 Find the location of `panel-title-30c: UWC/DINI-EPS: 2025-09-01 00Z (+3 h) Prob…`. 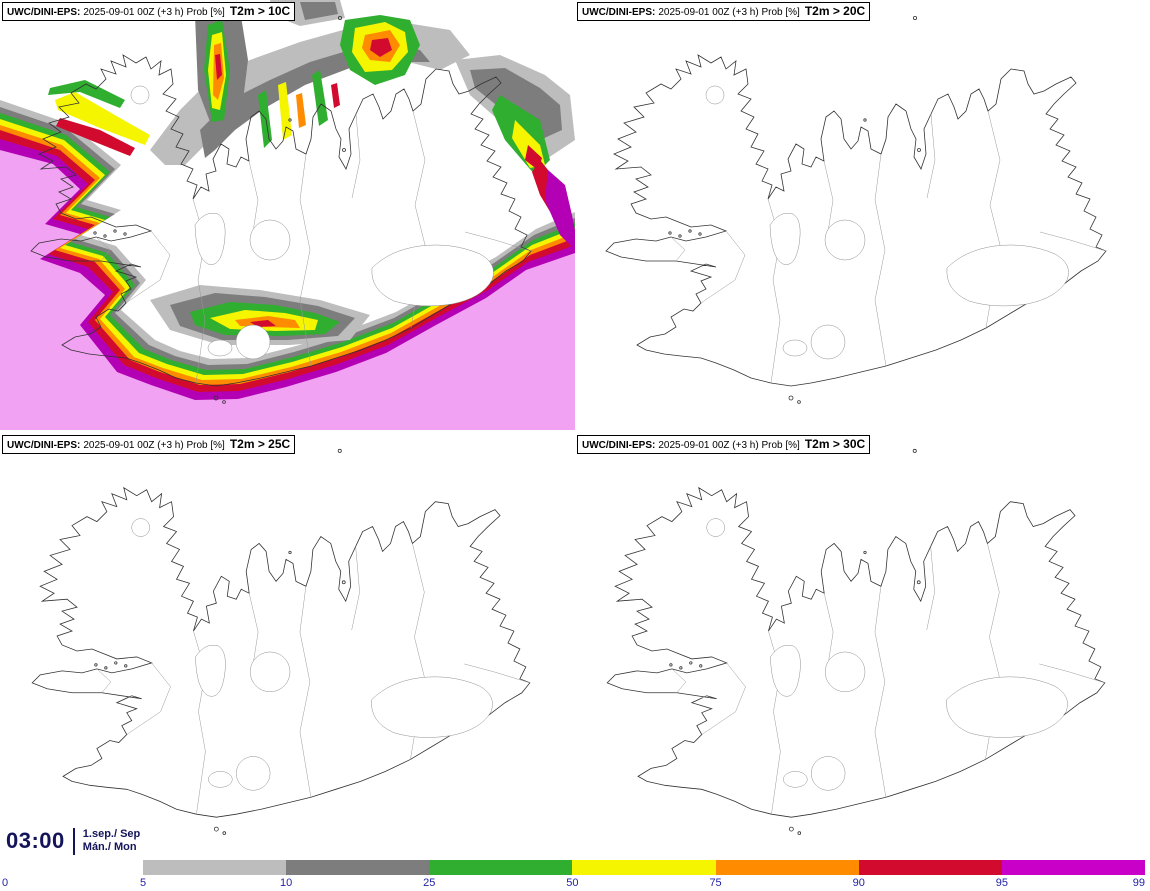

panel-title-30c: UWC/DINI-EPS: 2025-09-01 00Z (+3 h) Prob… is located at coordinates (724, 444).